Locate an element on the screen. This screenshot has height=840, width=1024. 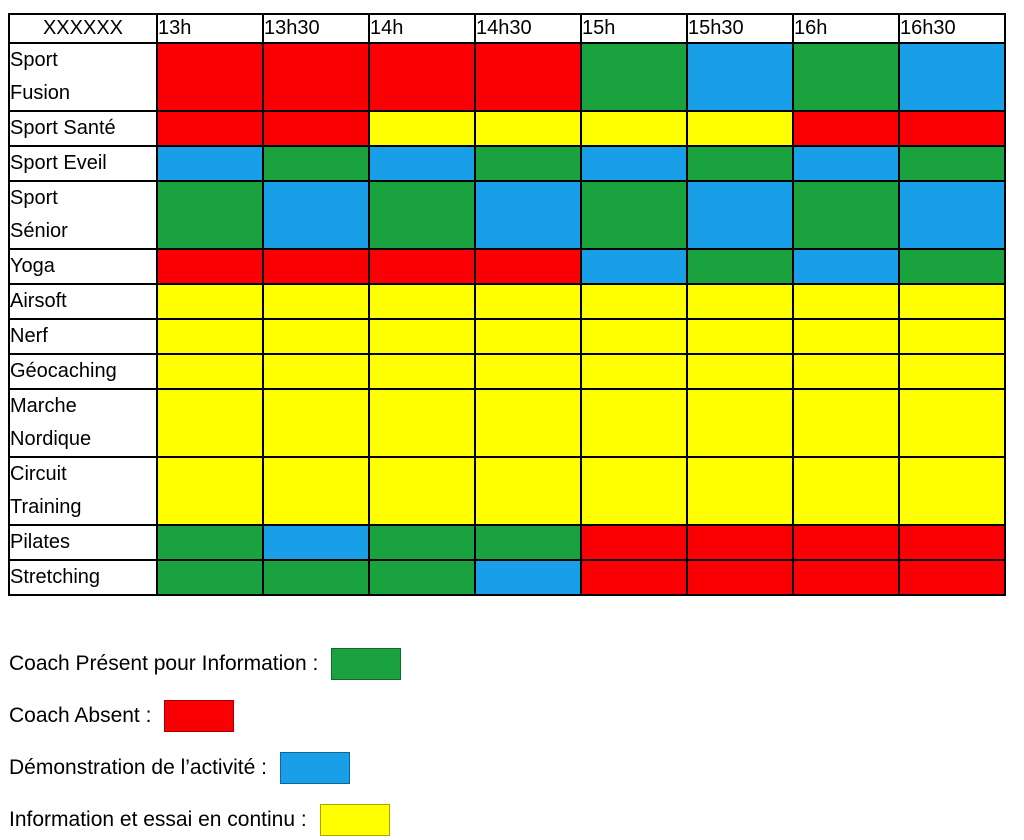
row-label: Circuit Training is located at coordinates (83, 491).